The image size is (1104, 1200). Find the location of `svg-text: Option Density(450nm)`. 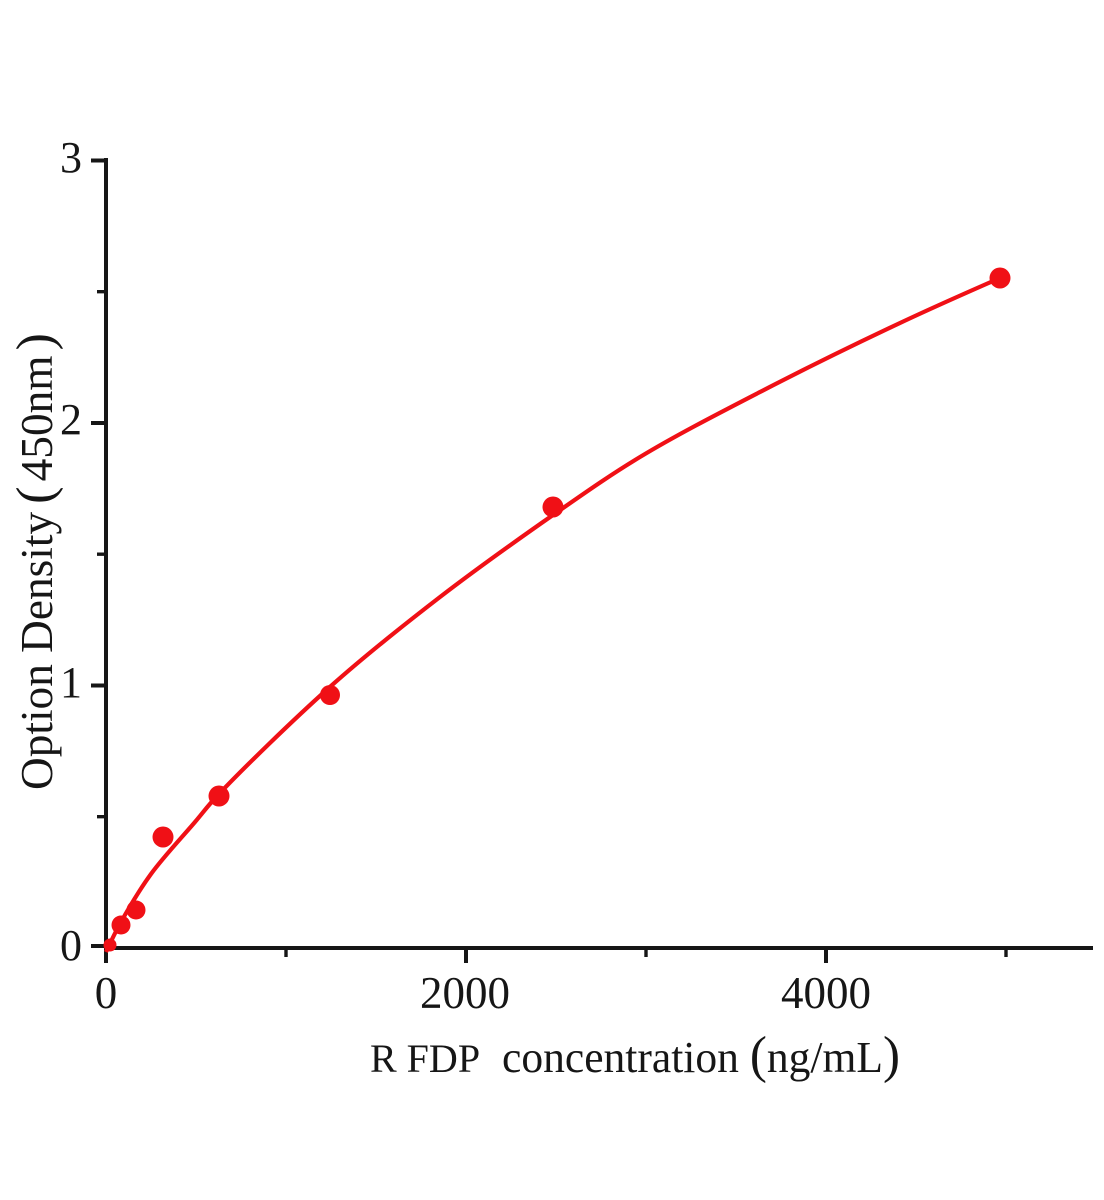

svg-text: Option Density(450nm) is located at coordinates (35, 561).